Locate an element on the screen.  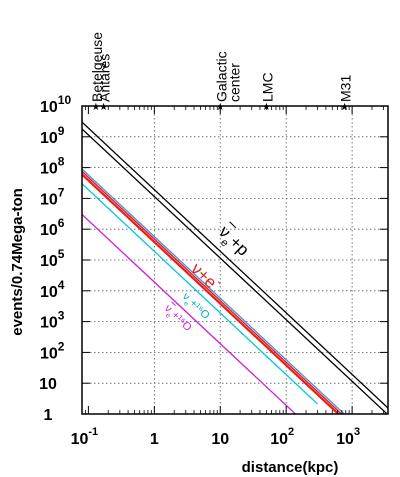
label-nuebar-o16-bar is located at coordinates (173, 304).